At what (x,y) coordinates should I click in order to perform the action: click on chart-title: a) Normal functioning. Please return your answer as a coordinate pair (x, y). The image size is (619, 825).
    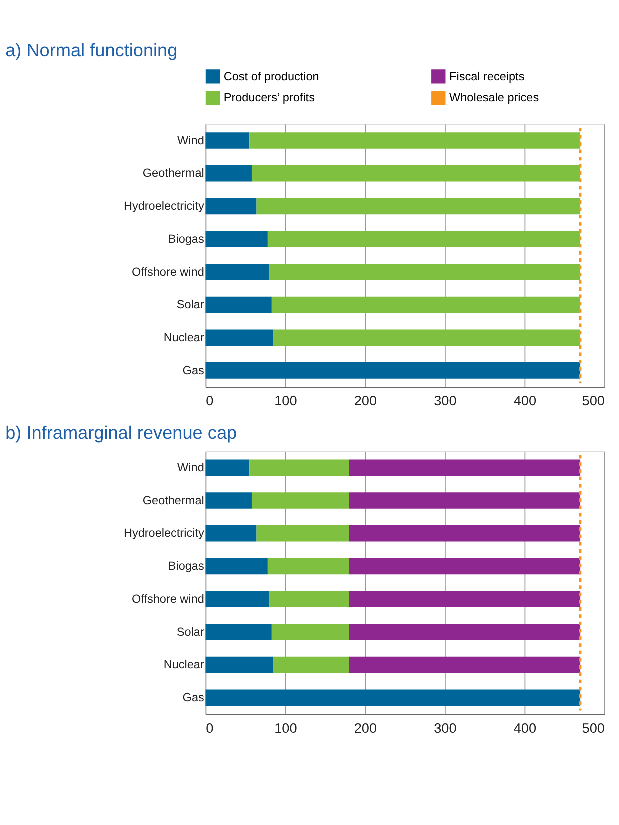
    Looking at the image, I should click on (92, 50).